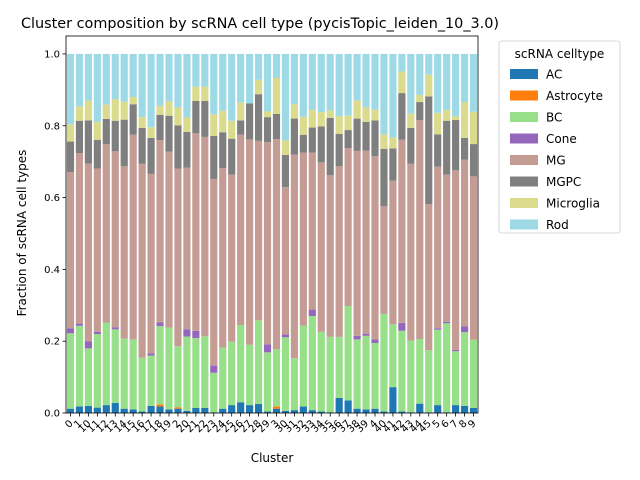 This screenshot has width=640, height=480. What do you see at coordinates (561, 139) in the screenshot?
I see `legend-label-cone: Cone` at bounding box center [561, 139].